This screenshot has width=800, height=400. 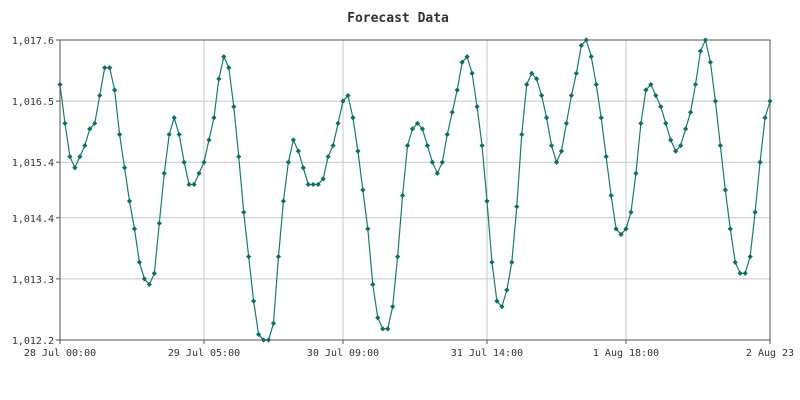 I want to click on x-tick-label: 2 Aug 23, so click(x=770, y=353).